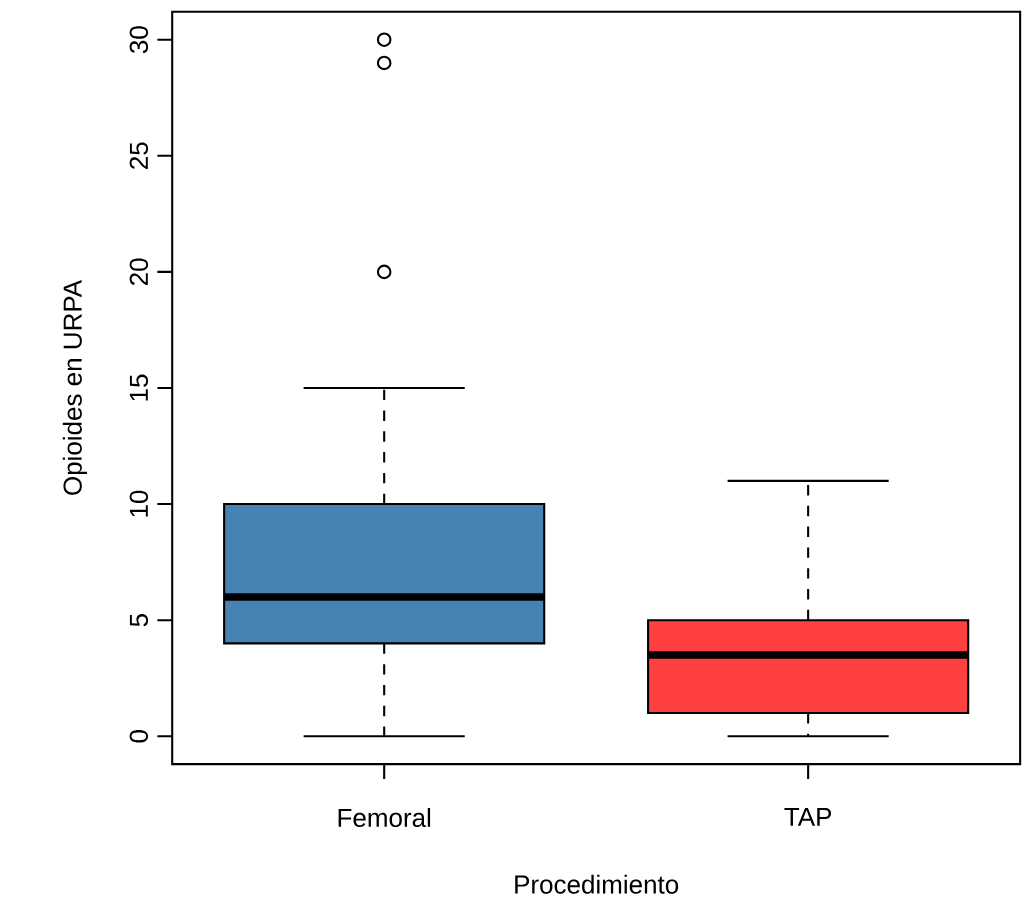 The width and height of the screenshot is (1028, 916). Describe the element at coordinates (808, 817) in the screenshot. I see `x-tick-label: TAP` at that location.